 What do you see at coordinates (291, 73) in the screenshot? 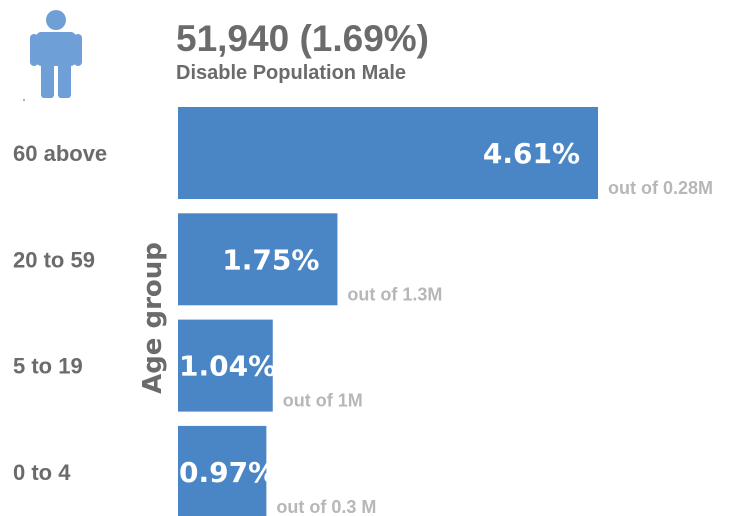
I see `chart-title: Disable Population Male` at bounding box center [291, 73].